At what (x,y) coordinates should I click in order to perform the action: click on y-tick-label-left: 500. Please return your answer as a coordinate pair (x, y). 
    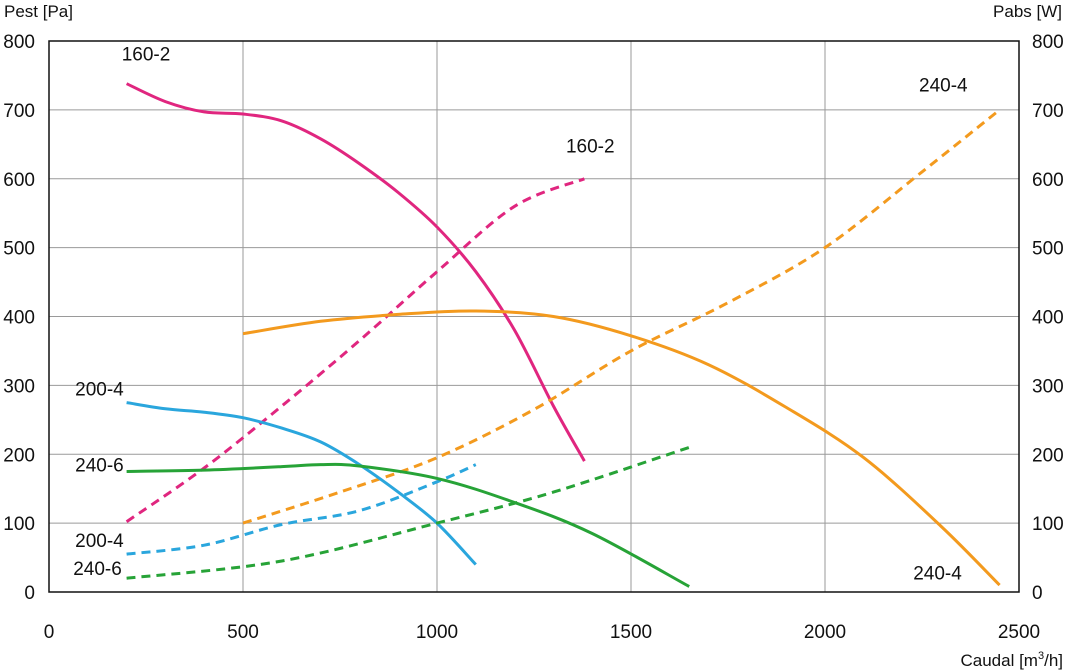
    Looking at the image, I should click on (19, 249).